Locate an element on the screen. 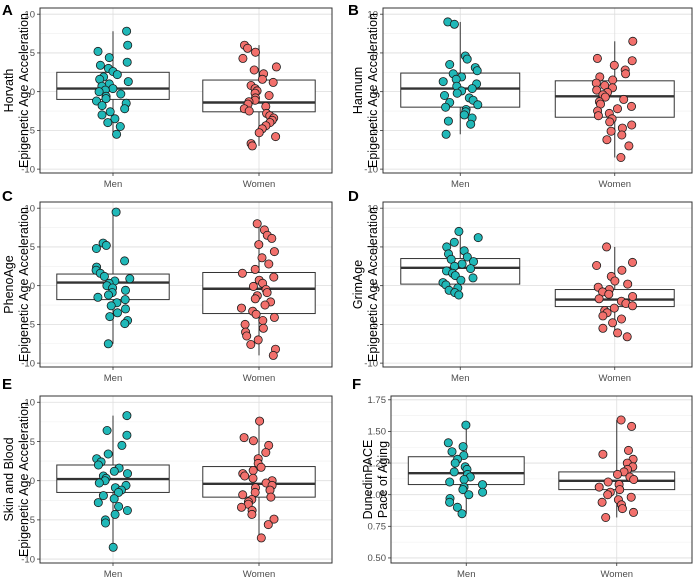 The image size is (698, 579). y-axis-label-line1: DunedinPACE is located at coordinates (368, 480).